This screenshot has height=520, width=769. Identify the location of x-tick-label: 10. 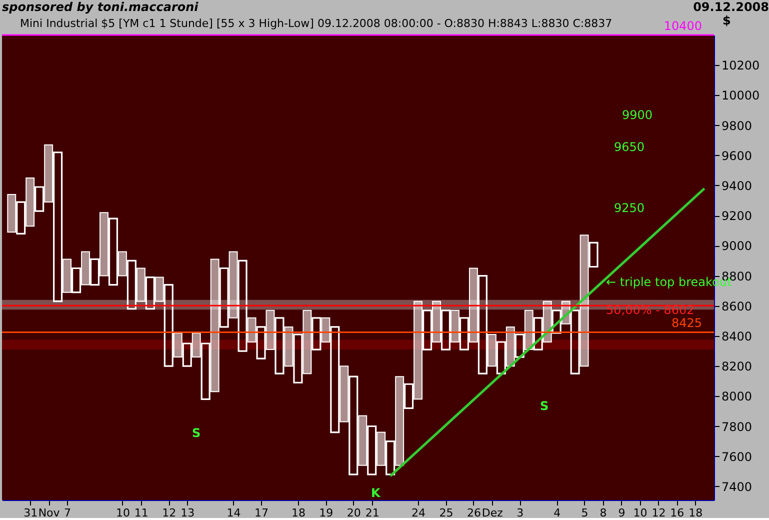
(640, 513).